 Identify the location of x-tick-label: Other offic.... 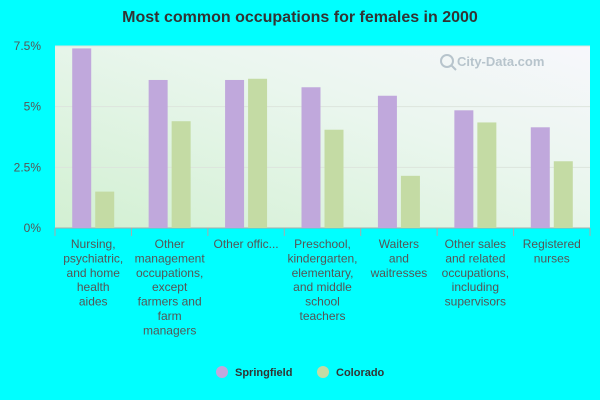
(246, 244).